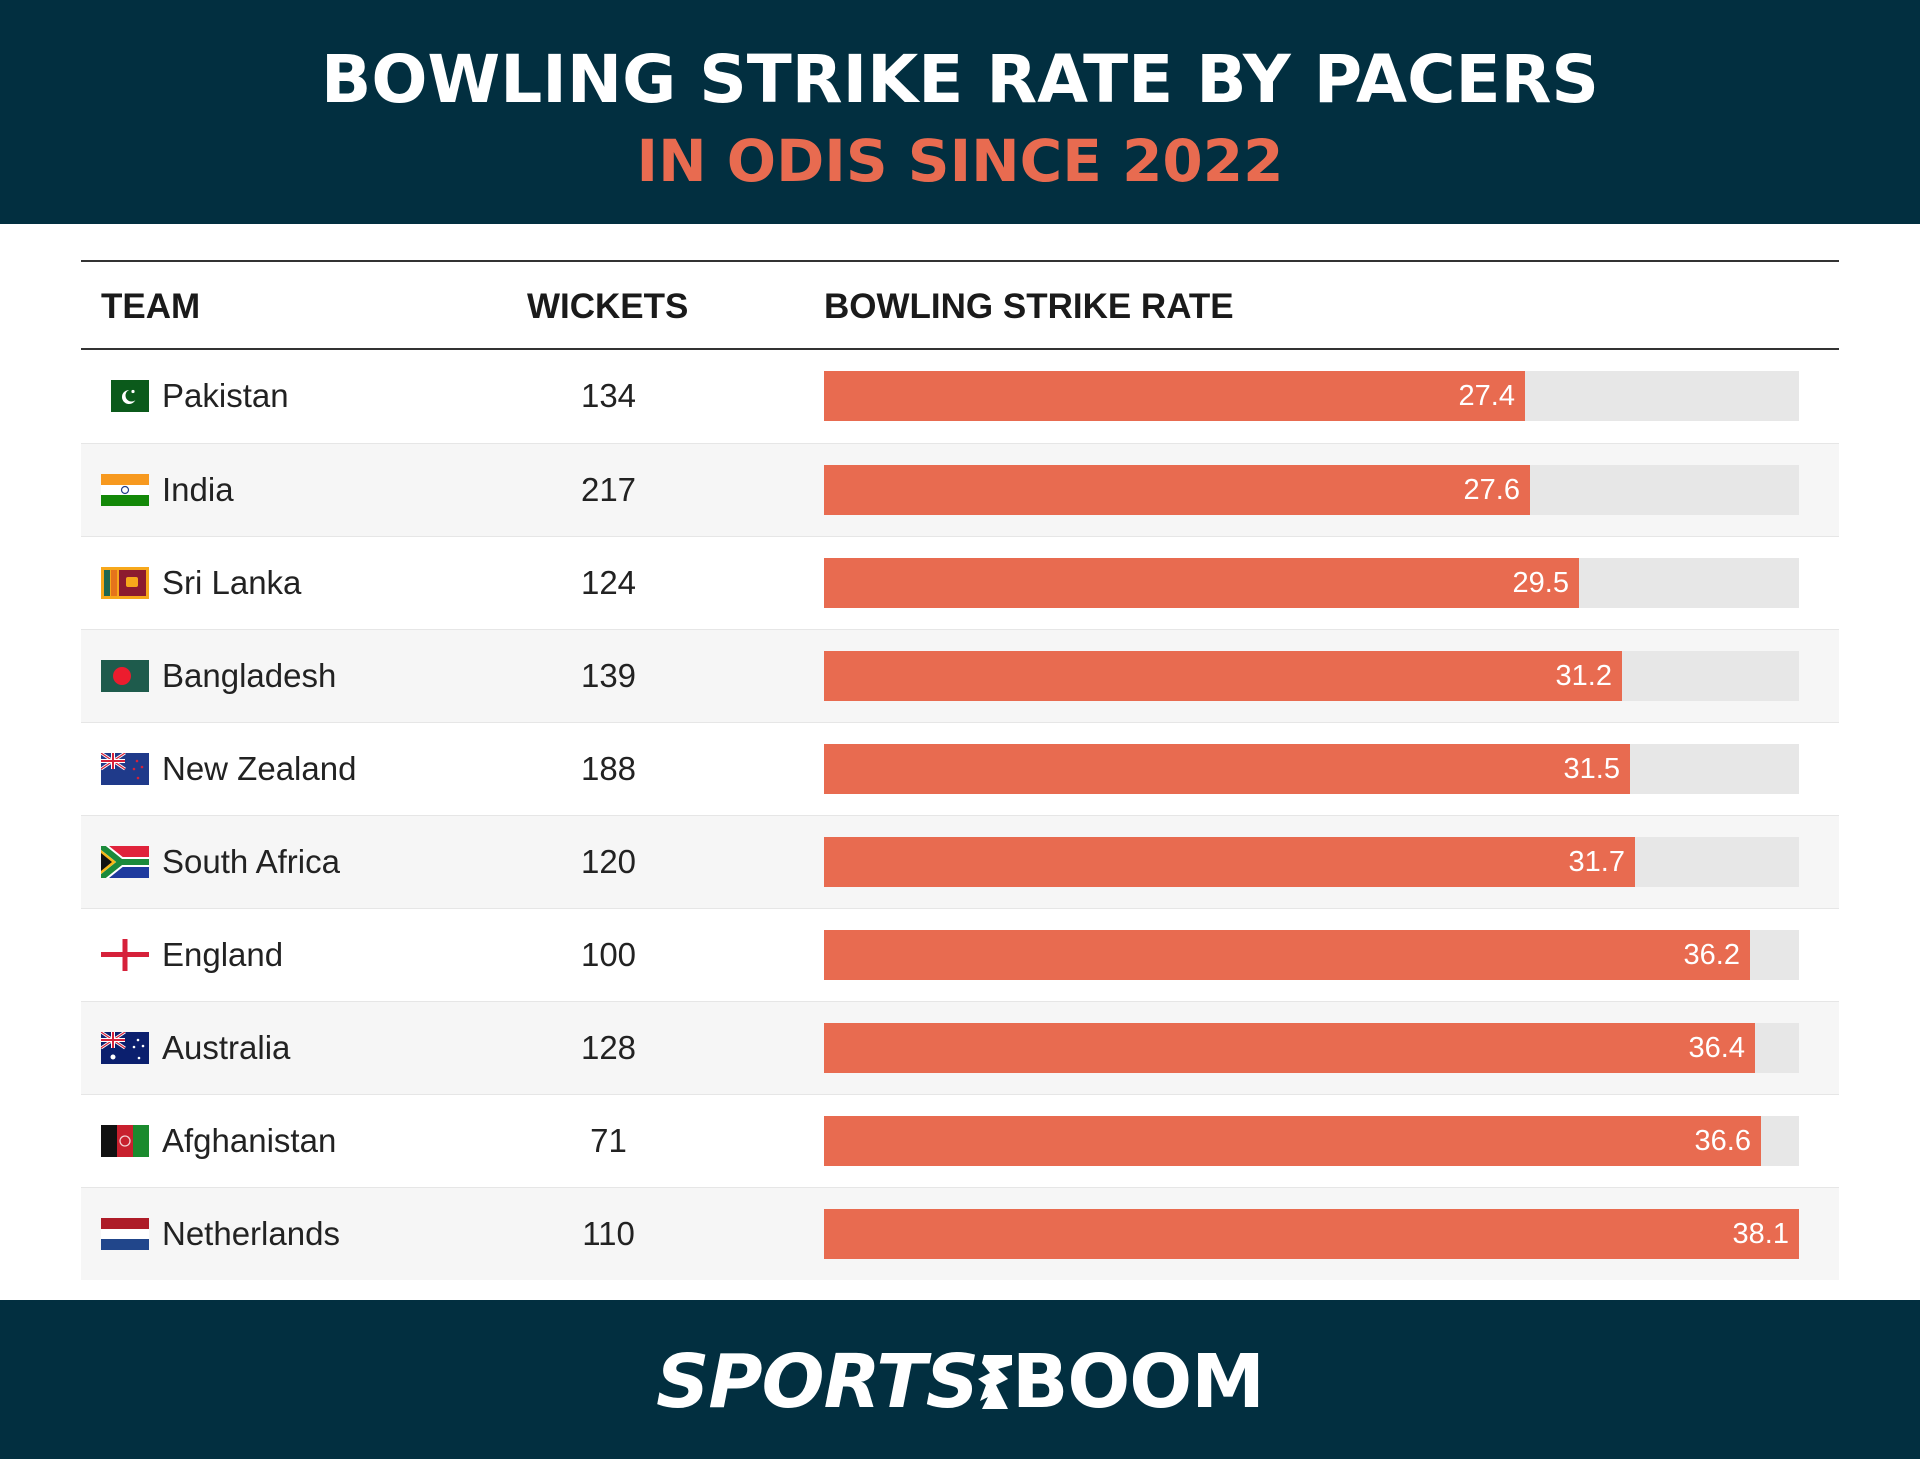 This screenshot has height=1459, width=1920. I want to click on wickets-value: 71, so click(608, 1140).